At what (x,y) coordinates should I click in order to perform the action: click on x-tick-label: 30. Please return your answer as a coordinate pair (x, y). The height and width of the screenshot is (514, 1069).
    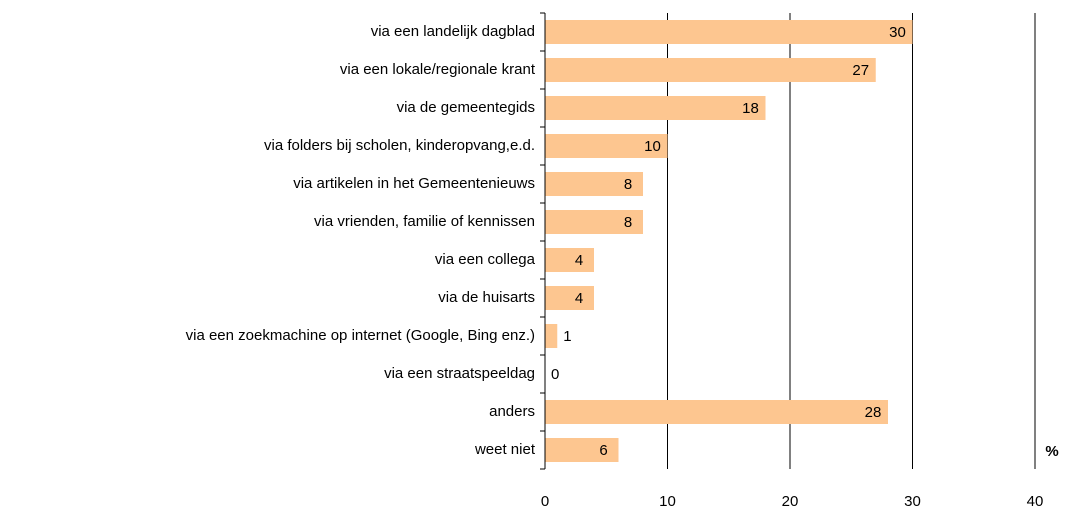
    Looking at the image, I should click on (912, 501).